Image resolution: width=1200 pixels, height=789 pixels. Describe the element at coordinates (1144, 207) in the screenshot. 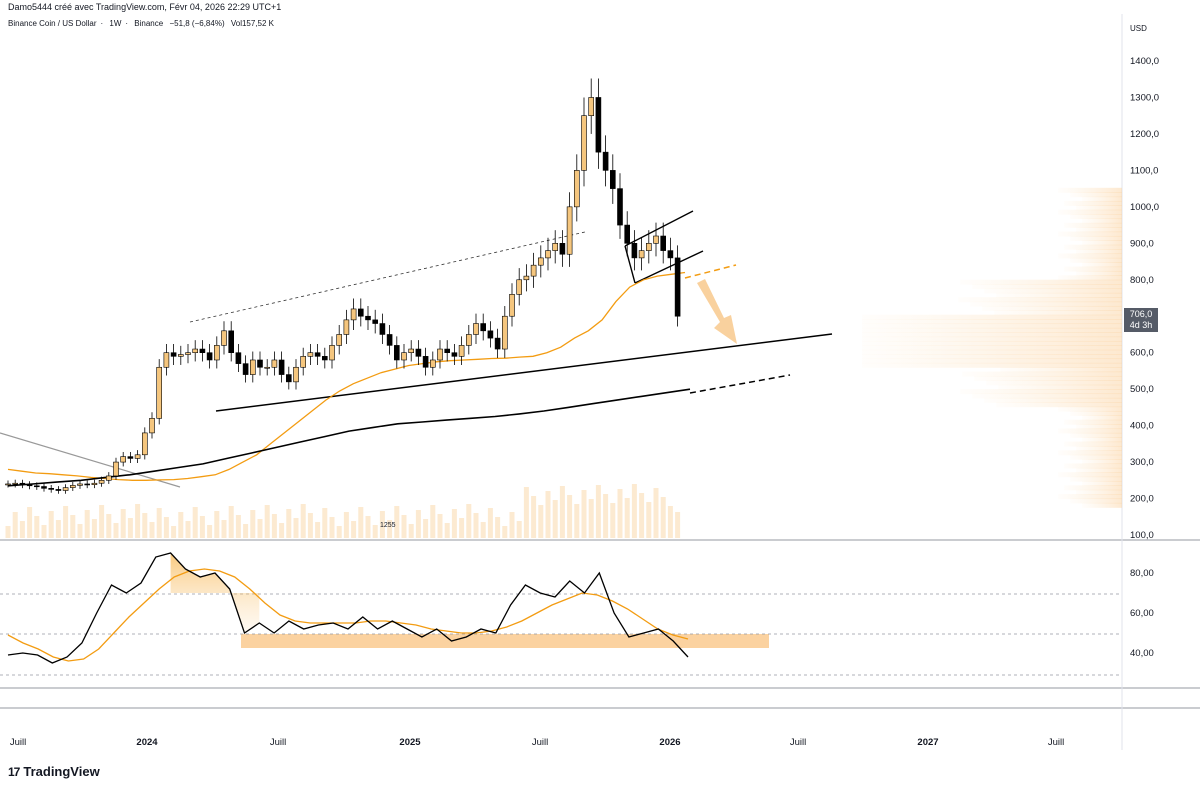

I see `price-tick-label: 1000,0` at that location.